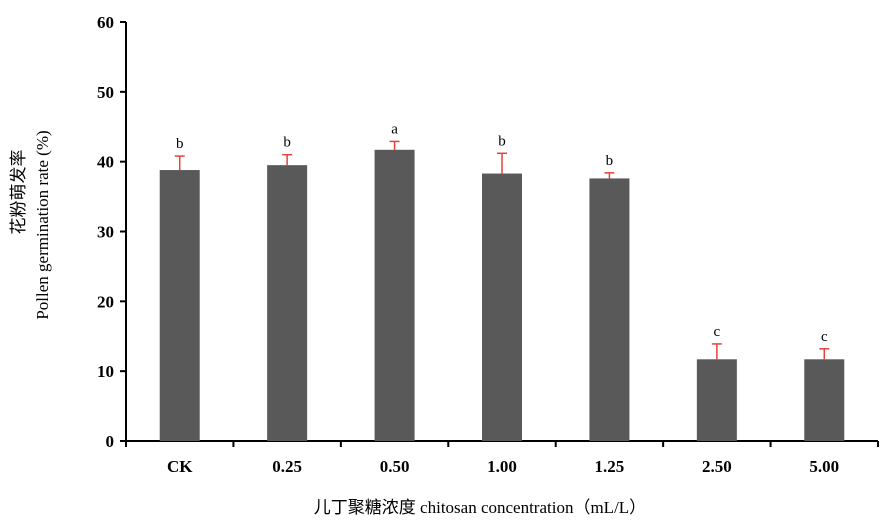 This screenshot has width=886, height=528. I want to click on y-tick-label: 30, so click(105, 232).